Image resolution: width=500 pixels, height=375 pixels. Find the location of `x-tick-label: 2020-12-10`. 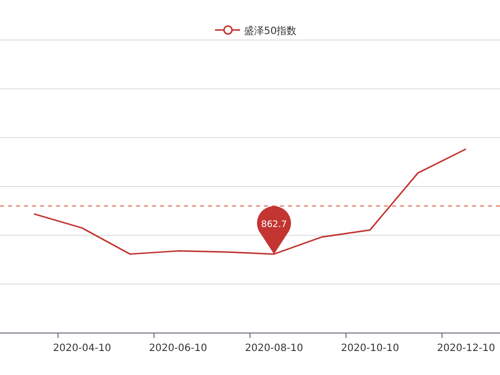

x-tick-label: 2020-12-10 is located at coordinates (466, 348).